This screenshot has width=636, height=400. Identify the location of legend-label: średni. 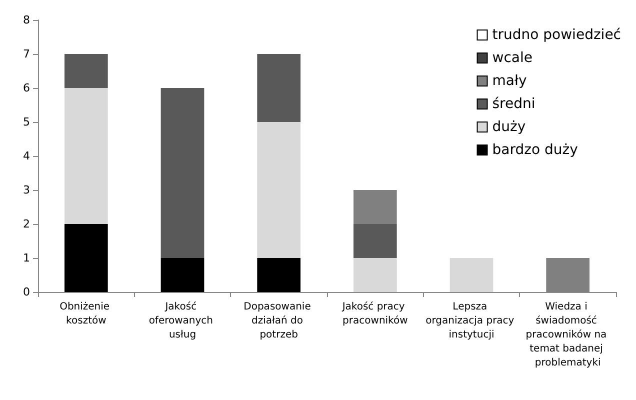
(514, 104).